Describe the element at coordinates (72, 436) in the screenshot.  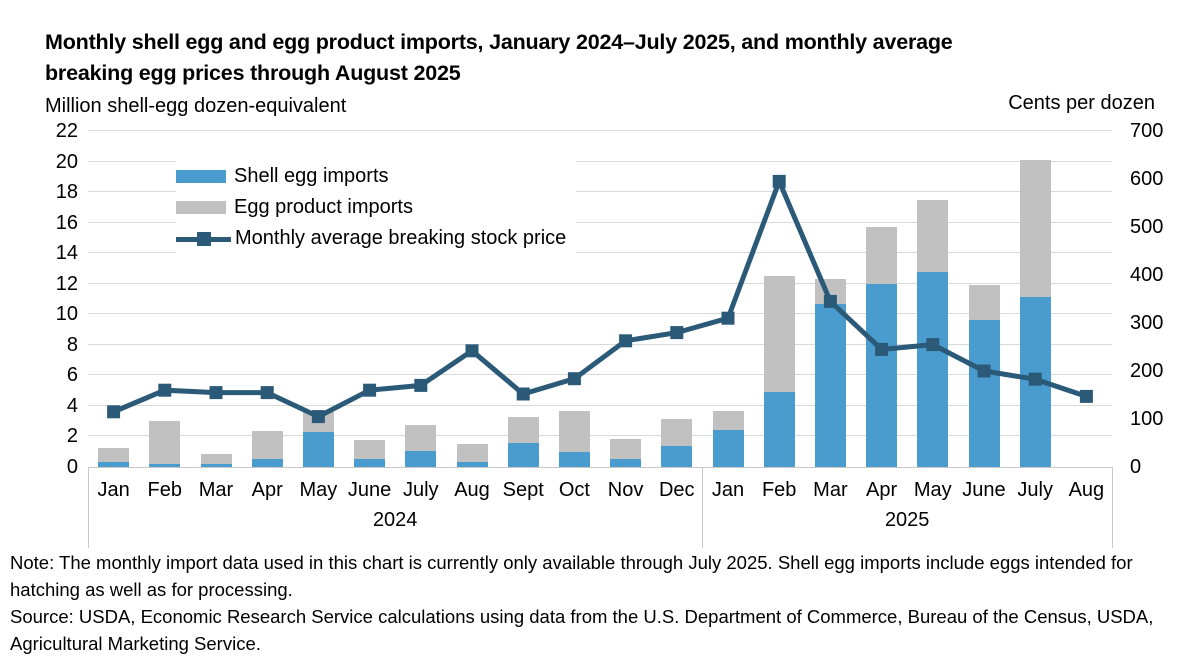
I see `left-axis-tick-label: 2` at that location.